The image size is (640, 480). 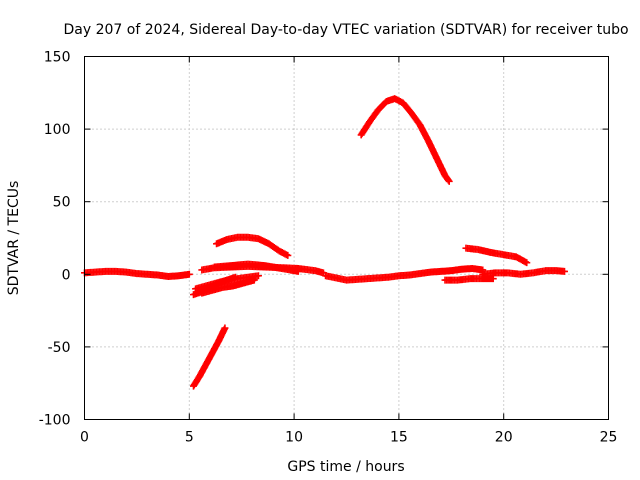 What do you see at coordinates (59, 348) in the screenshot?
I see `y-tick-label: -50` at bounding box center [59, 348].